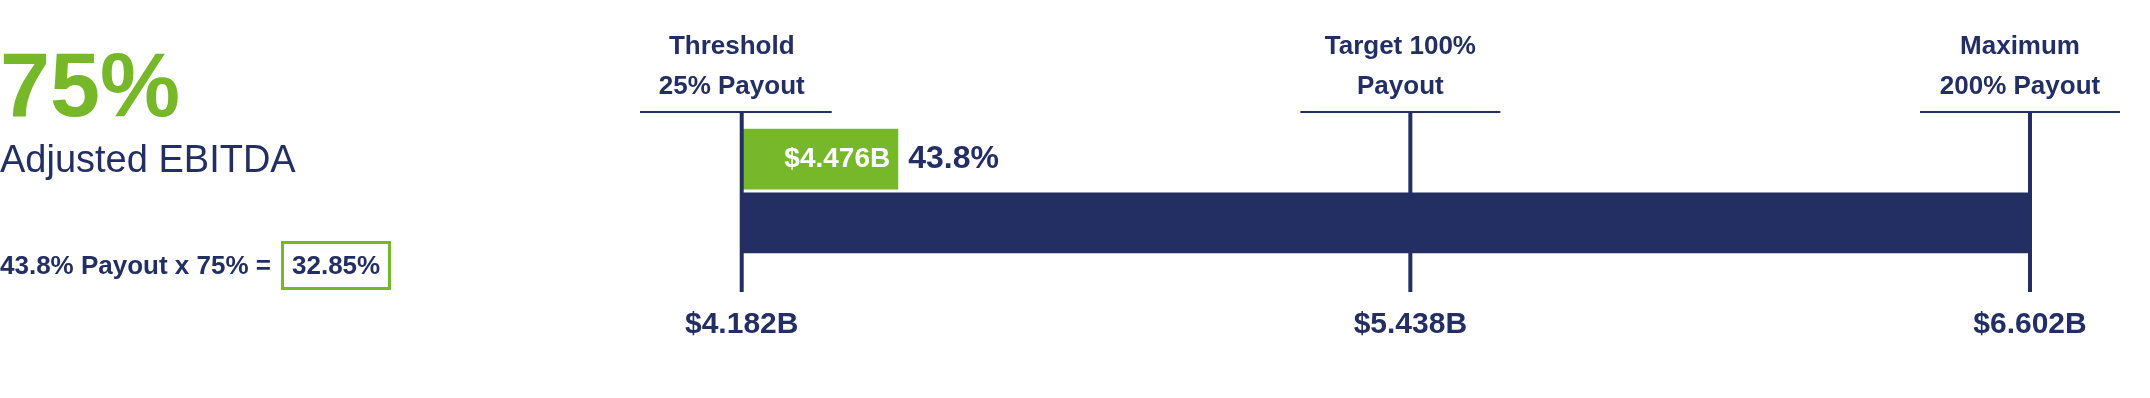 Image resolution: width=2150 pixels, height=398 pixels. I want to click on data-label: $4.476B, so click(837, 157).